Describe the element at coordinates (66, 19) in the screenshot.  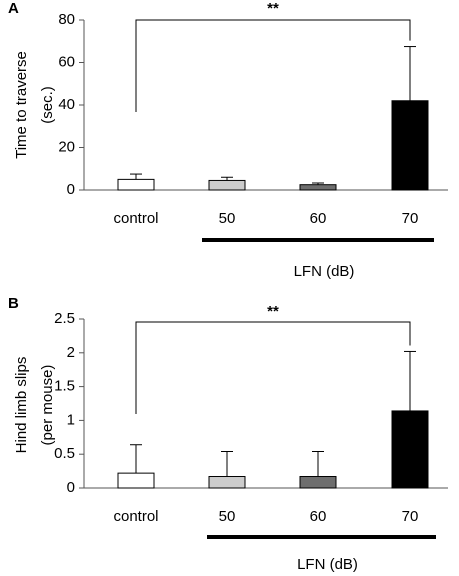
I see `y-tick-label: 80` at that location.